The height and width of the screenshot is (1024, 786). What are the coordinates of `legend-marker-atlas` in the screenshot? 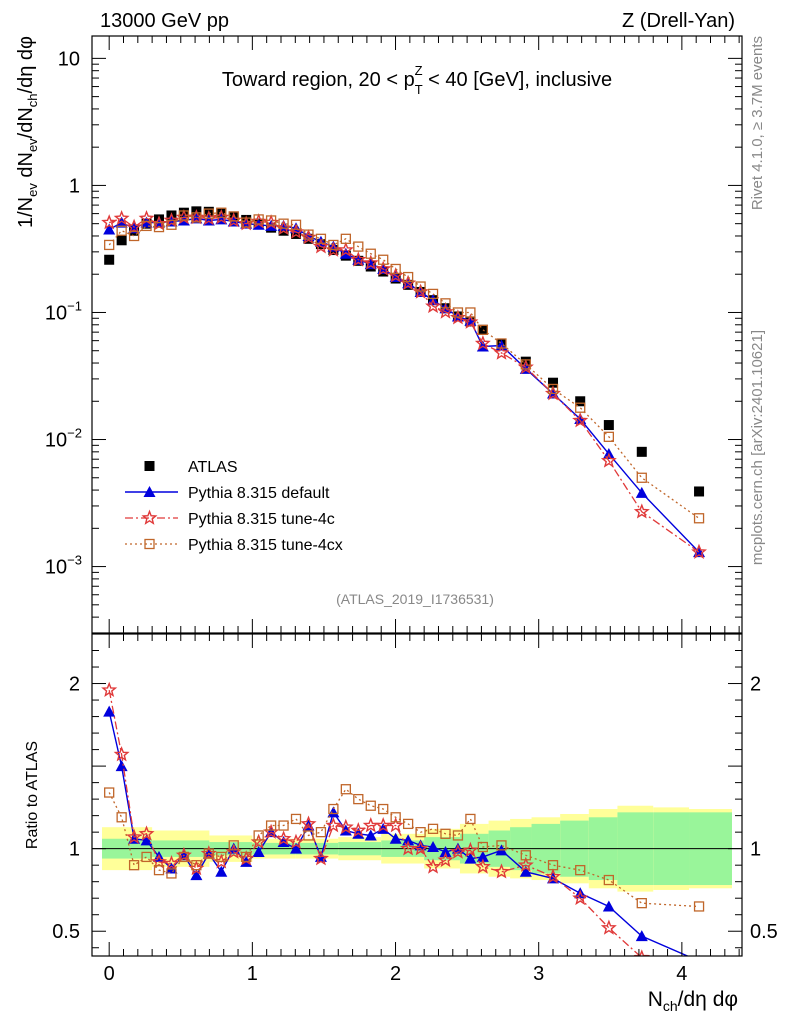 It's located at (149, 466).